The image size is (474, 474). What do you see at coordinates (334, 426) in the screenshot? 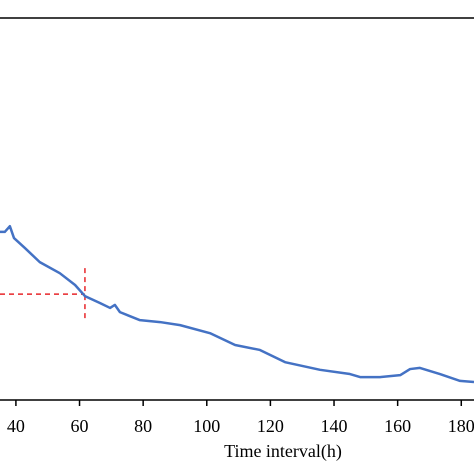
I see `x-tick-label: 140` at bounding box center [334, 426].